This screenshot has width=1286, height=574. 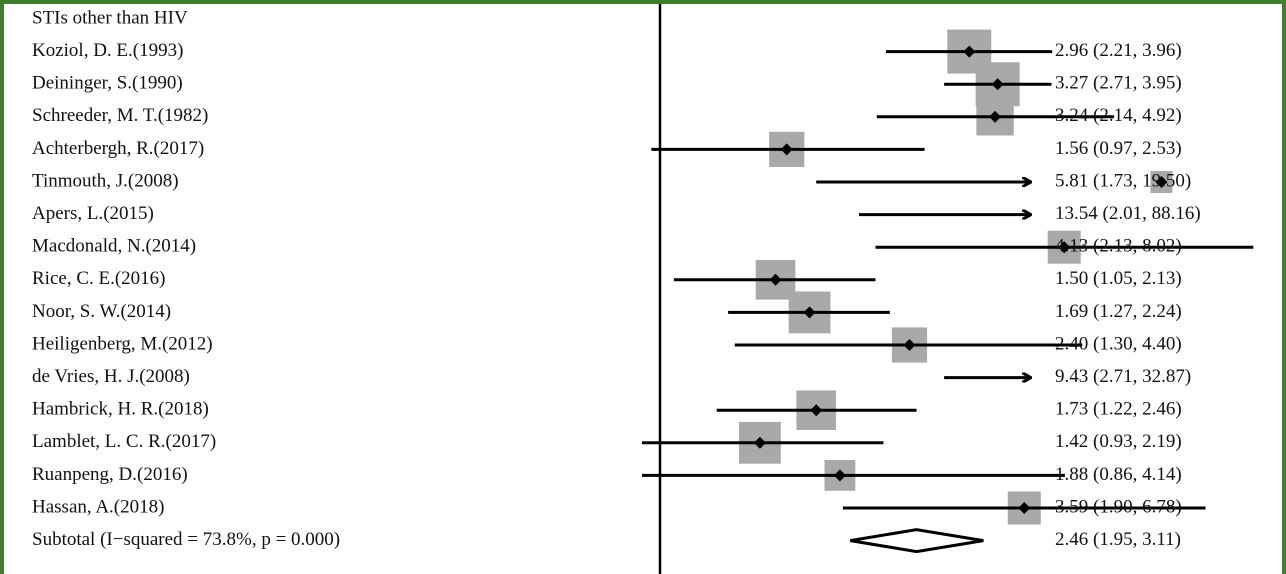 I want to click on study-label: Tinmouth, J.(2008), so click(x=105, y=180).